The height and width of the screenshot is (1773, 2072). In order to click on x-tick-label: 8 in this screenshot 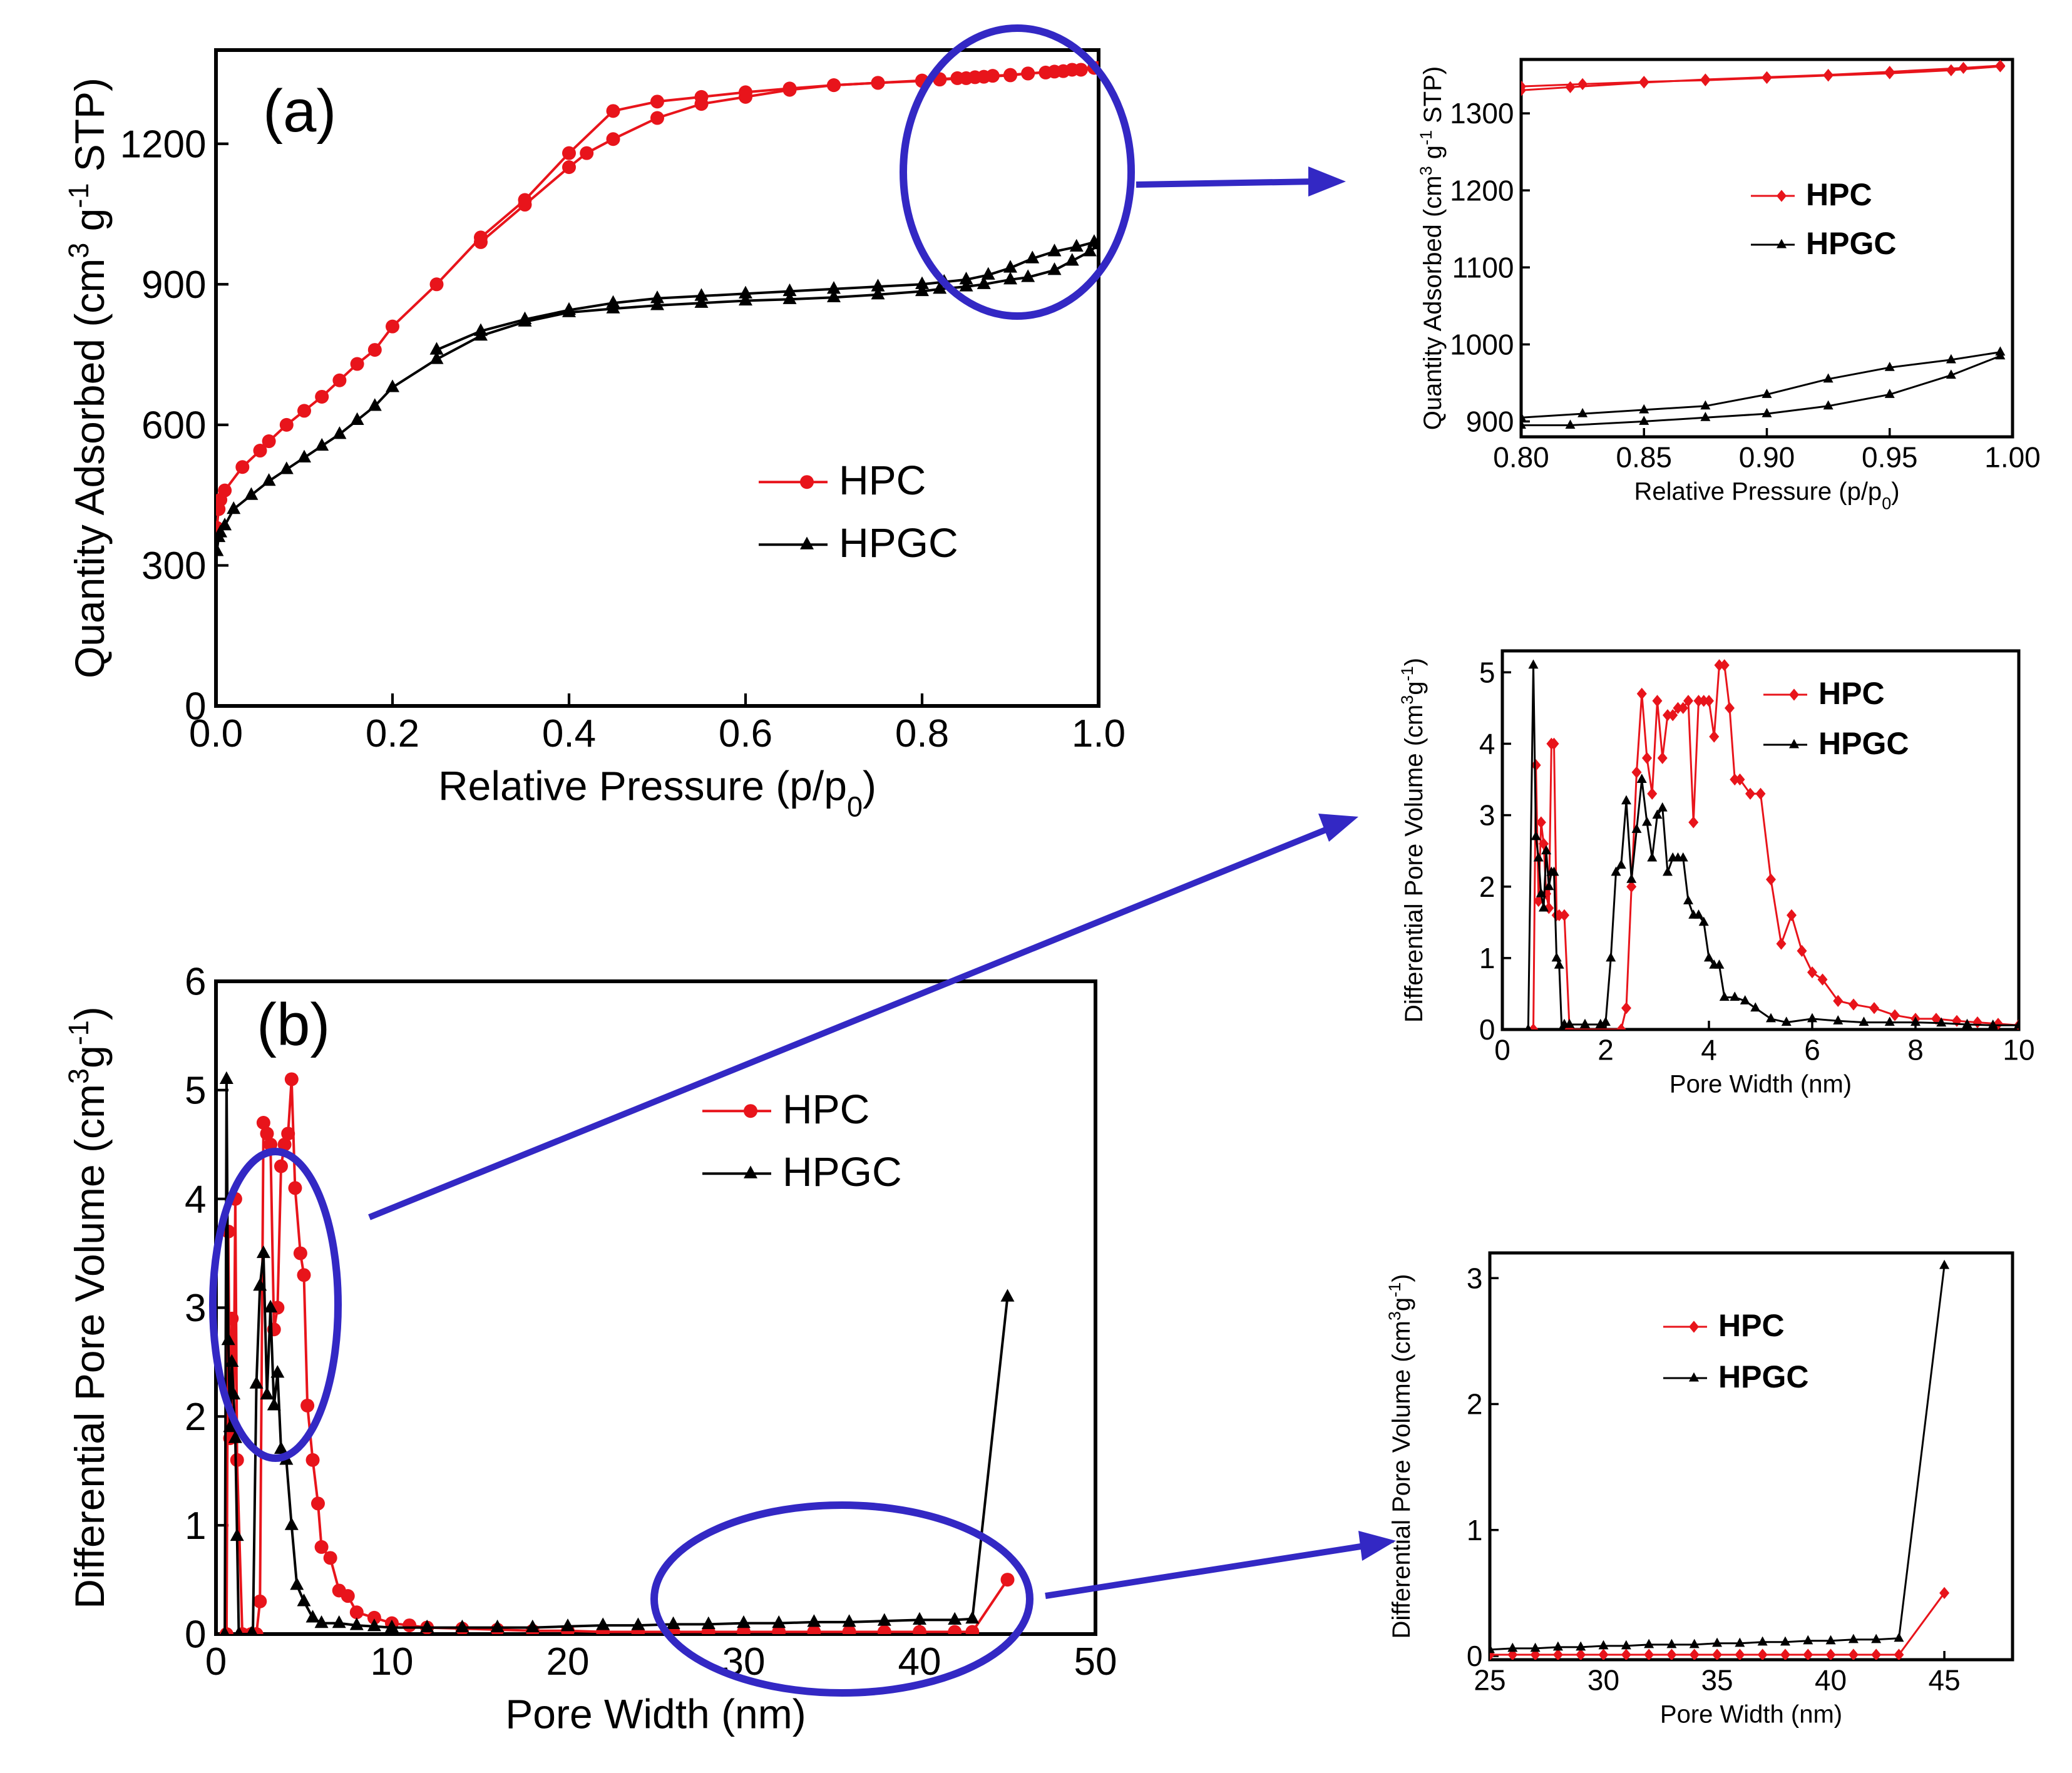, I will do `click(1915, 1049)`.